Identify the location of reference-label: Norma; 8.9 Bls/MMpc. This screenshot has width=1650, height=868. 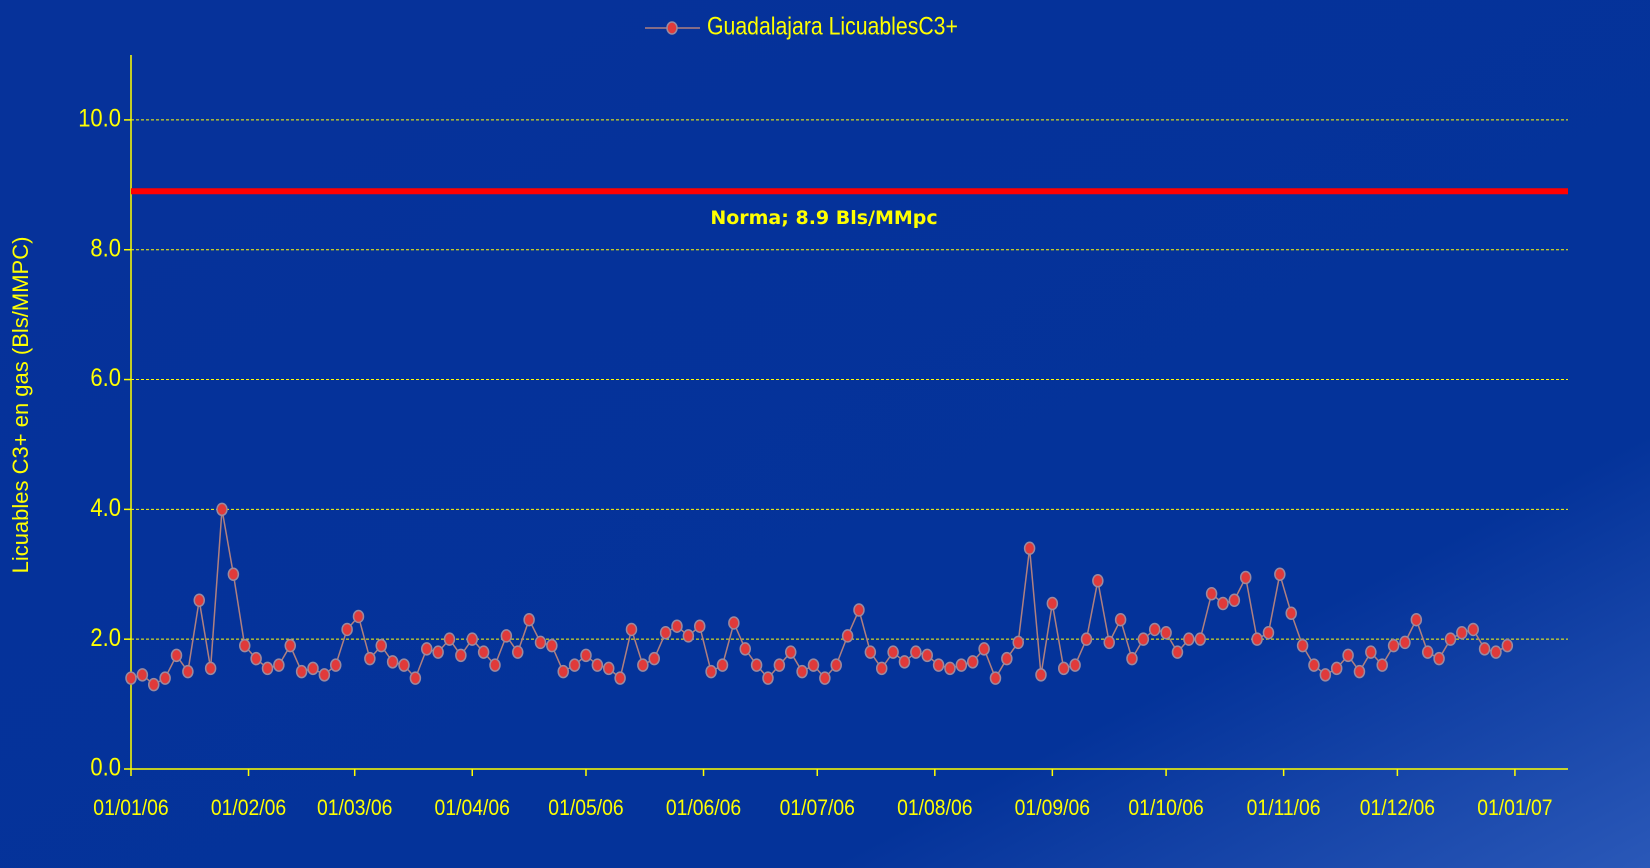
(823, 218).